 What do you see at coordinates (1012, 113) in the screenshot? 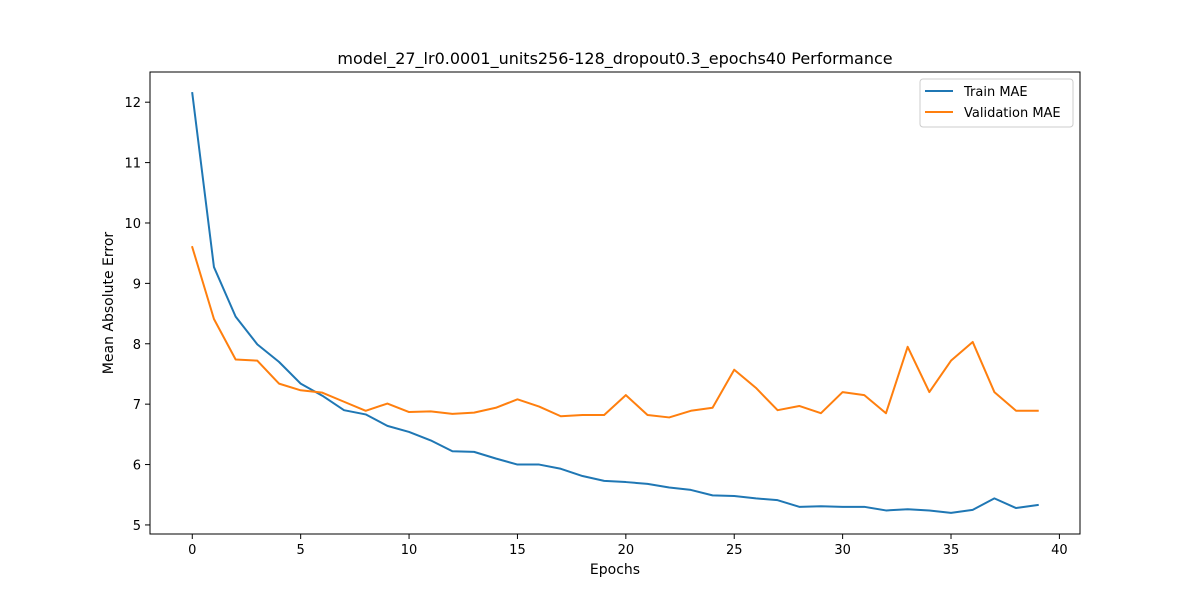
I see `legend-label: Validation MAE` at bounding box center [1012, 113].